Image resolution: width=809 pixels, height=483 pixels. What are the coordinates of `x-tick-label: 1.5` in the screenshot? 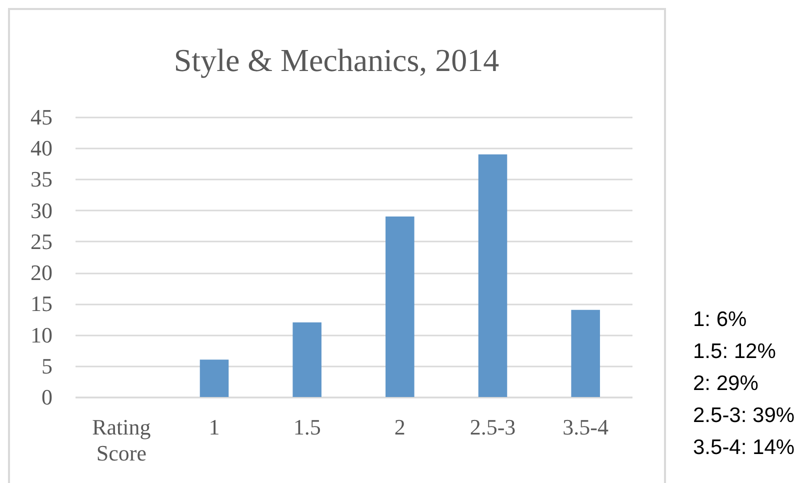 It's located at (307, 427).